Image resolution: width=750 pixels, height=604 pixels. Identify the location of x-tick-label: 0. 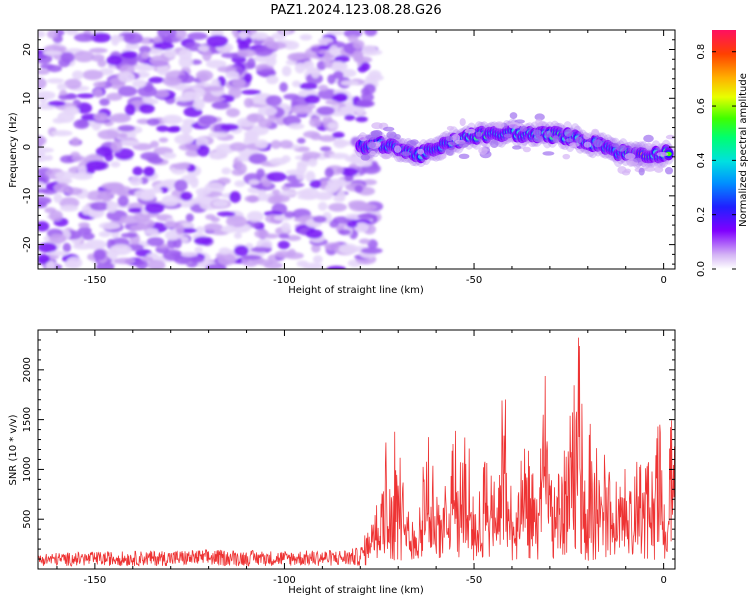
(663, 580).